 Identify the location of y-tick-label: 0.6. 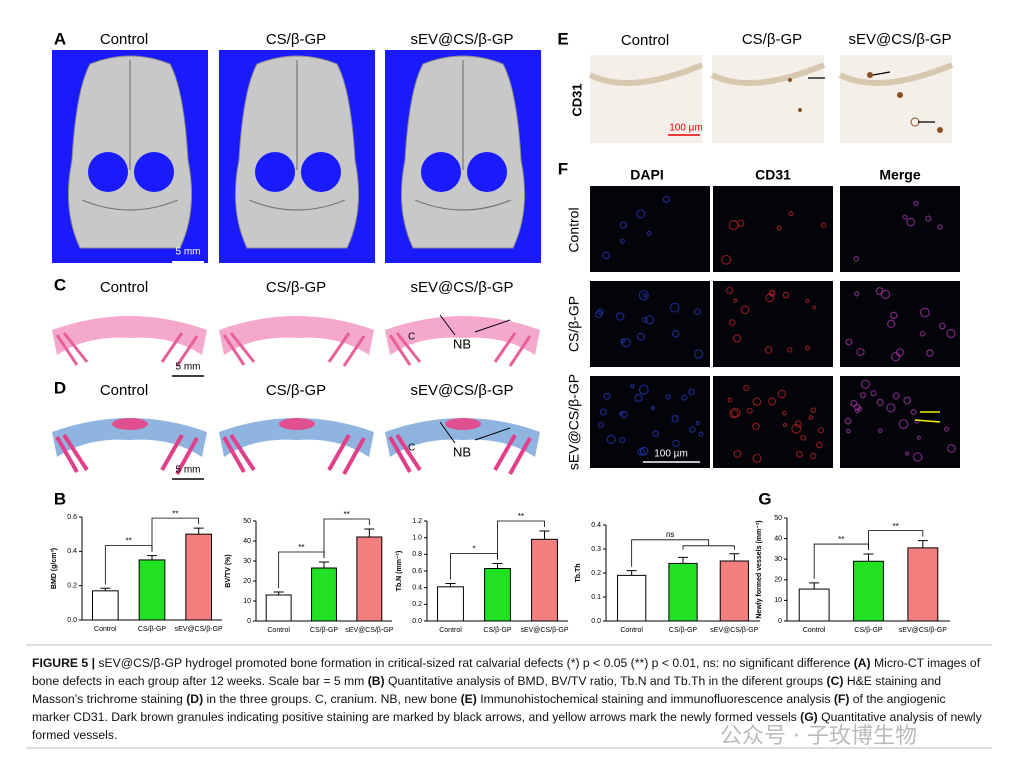
(417, 571).